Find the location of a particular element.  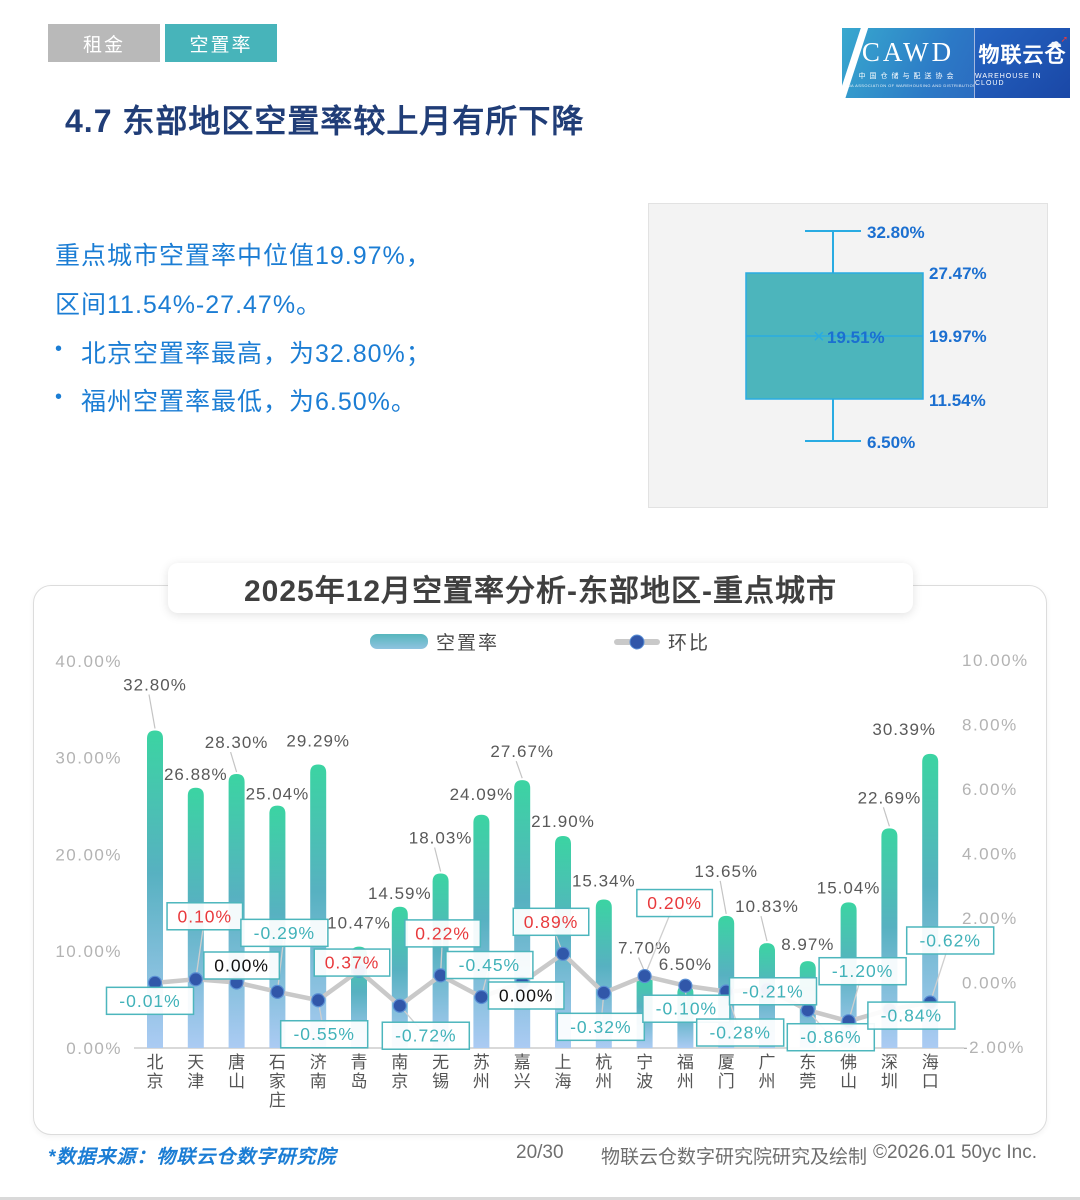

x-axis-label: 北京 is located at coordinates (155, 1072).